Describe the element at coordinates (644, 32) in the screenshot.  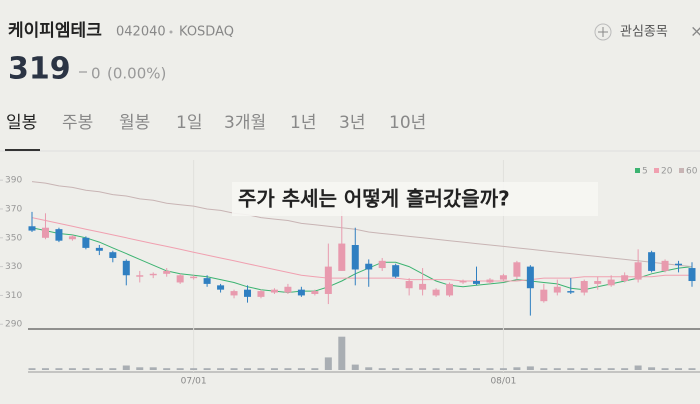
I see `watchlist-button: 관심종목` at that location.